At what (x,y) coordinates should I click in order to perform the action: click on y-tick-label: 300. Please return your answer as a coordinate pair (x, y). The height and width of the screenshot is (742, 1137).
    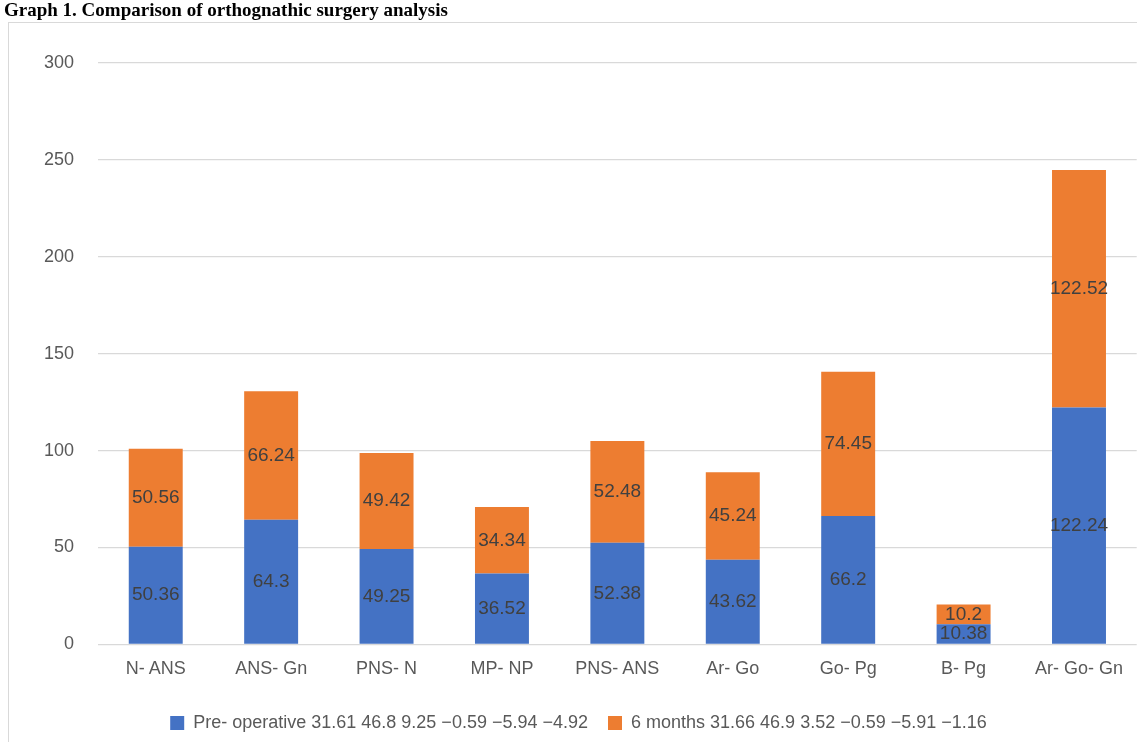
    Looking at the image, I should click on (59, 61).